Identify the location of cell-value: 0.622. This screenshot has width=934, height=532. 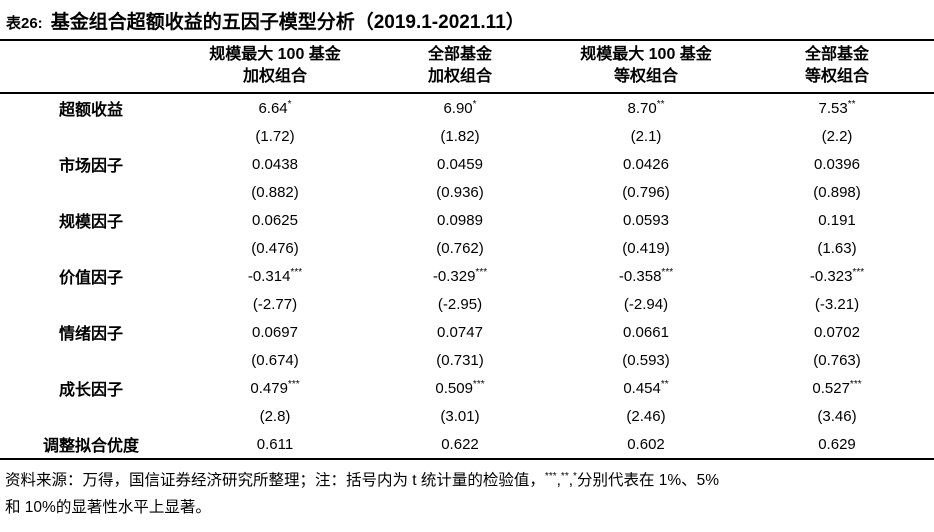
(460, 444).